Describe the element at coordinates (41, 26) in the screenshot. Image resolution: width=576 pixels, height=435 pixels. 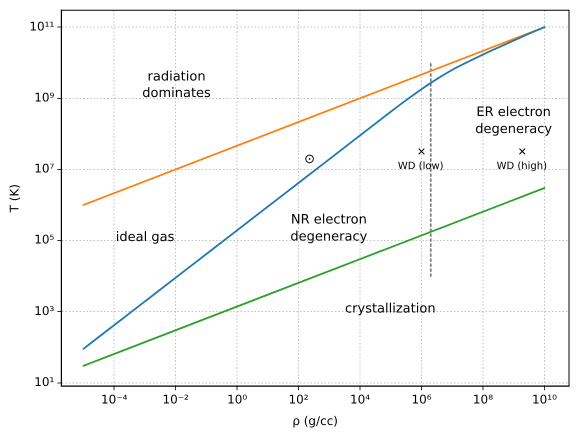
I see `y-tick-label: 10¹¹` at that location.